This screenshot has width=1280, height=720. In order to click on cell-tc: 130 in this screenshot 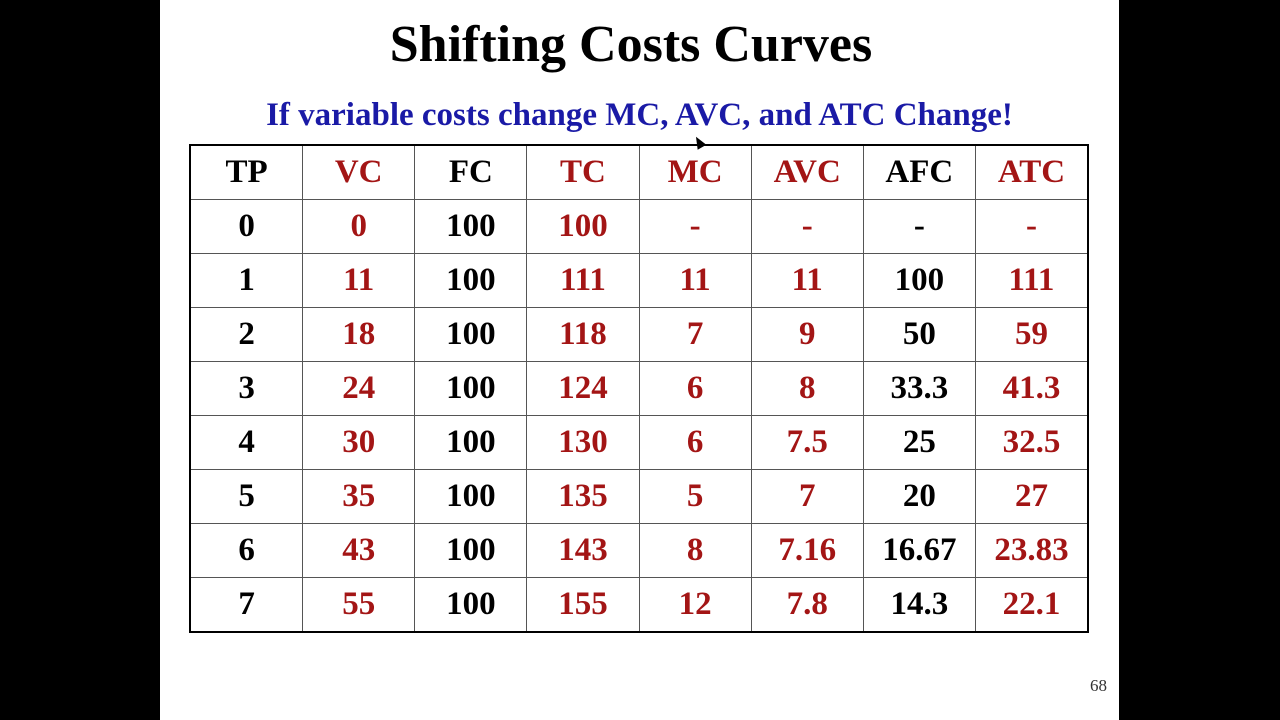, I will do `click(583, 442)`.